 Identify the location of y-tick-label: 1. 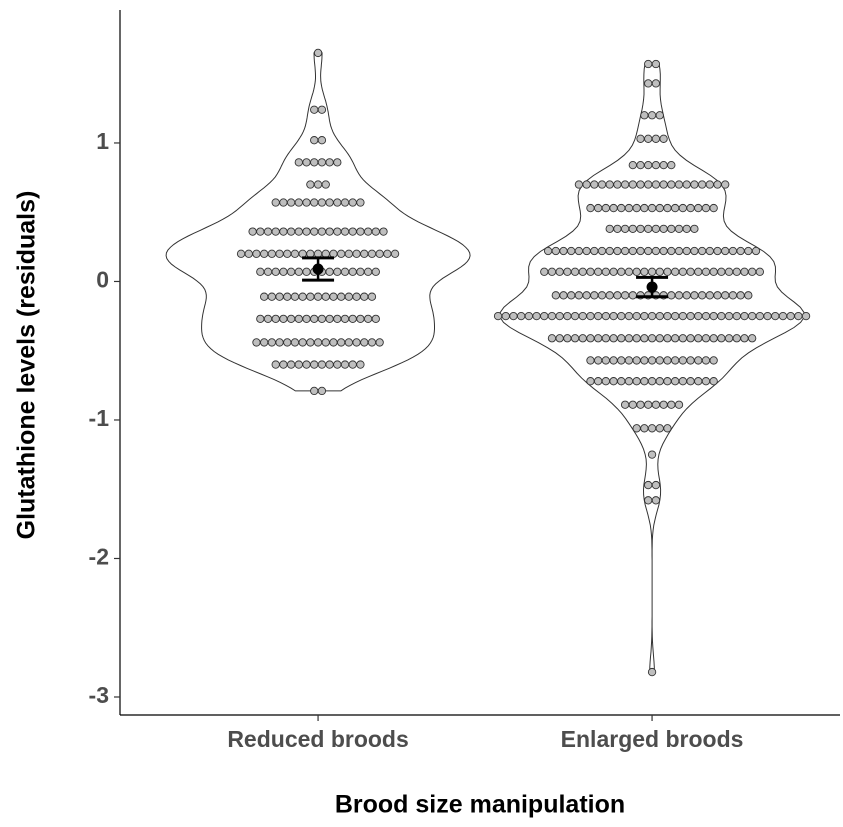
(102, 141).